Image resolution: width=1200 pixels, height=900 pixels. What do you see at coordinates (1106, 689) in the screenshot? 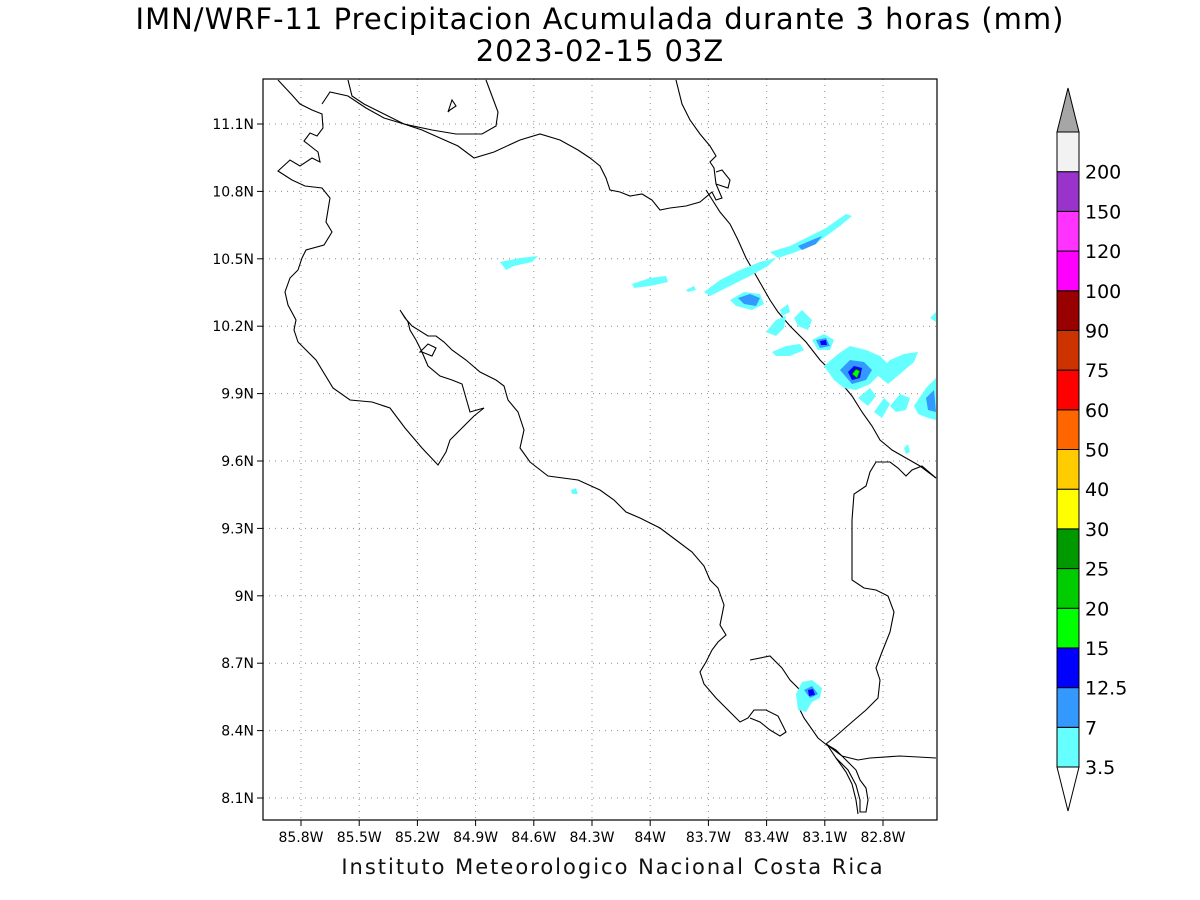
I see `colorbar-level-label: 12.5` at bounding box center [1106, 689].